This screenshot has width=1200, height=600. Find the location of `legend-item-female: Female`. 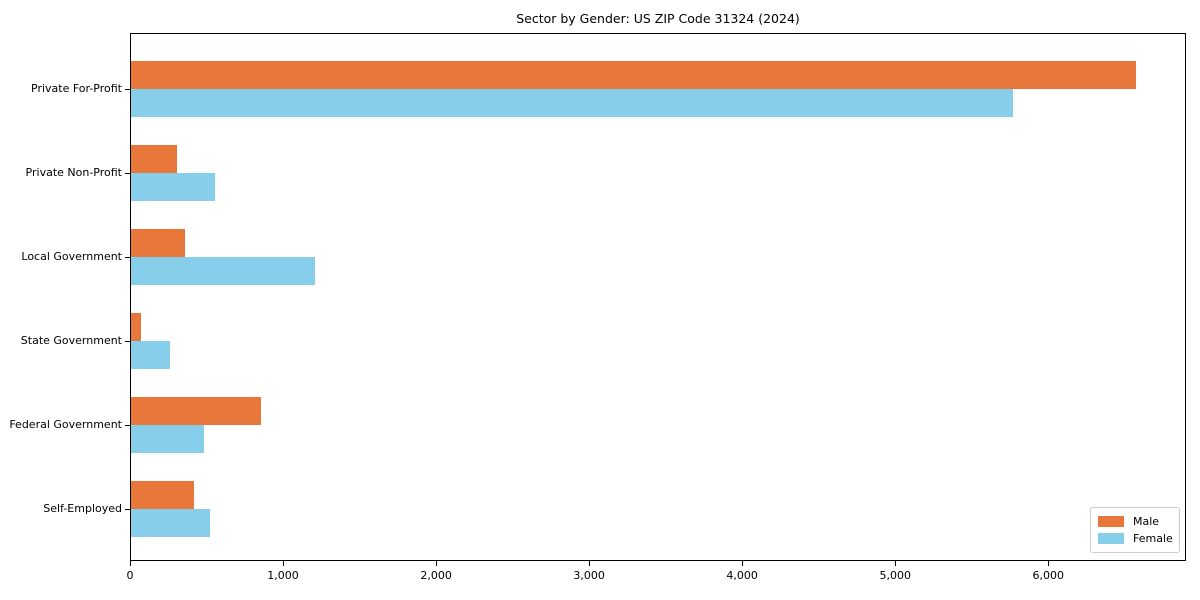

legend-item-female: Female is located at coordinates (1135, 539).